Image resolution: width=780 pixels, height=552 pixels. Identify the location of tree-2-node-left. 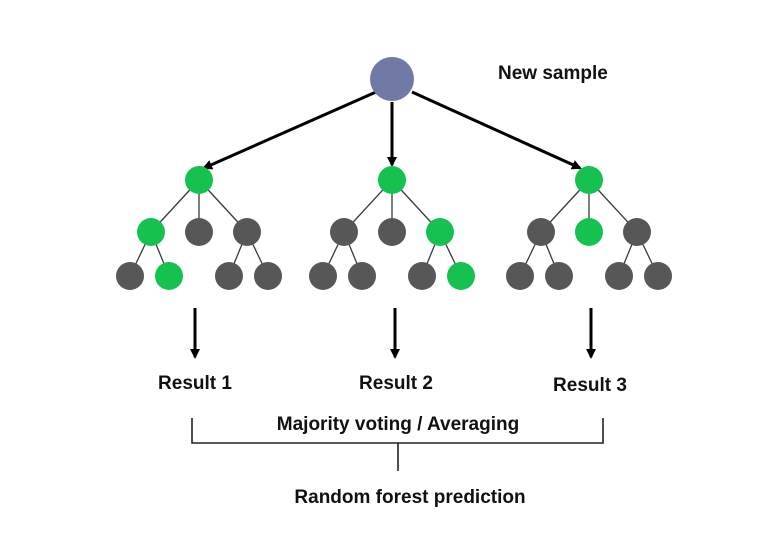
(344, 232).